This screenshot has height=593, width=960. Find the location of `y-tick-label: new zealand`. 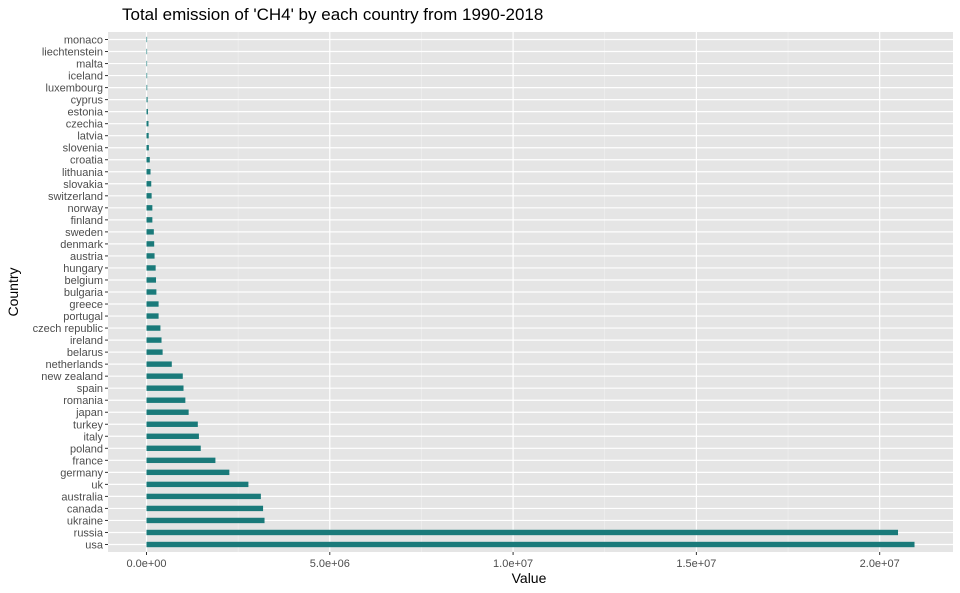

y-tick-label: new zealand is located at coordinates (72, 377).